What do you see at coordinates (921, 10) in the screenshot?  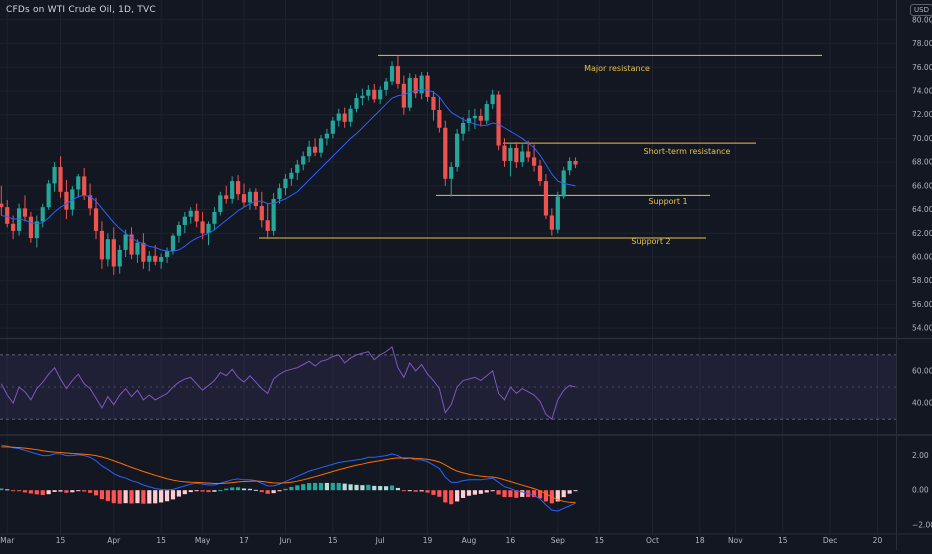 I see `currency-badge: USD` at bounding box center [921, 10].